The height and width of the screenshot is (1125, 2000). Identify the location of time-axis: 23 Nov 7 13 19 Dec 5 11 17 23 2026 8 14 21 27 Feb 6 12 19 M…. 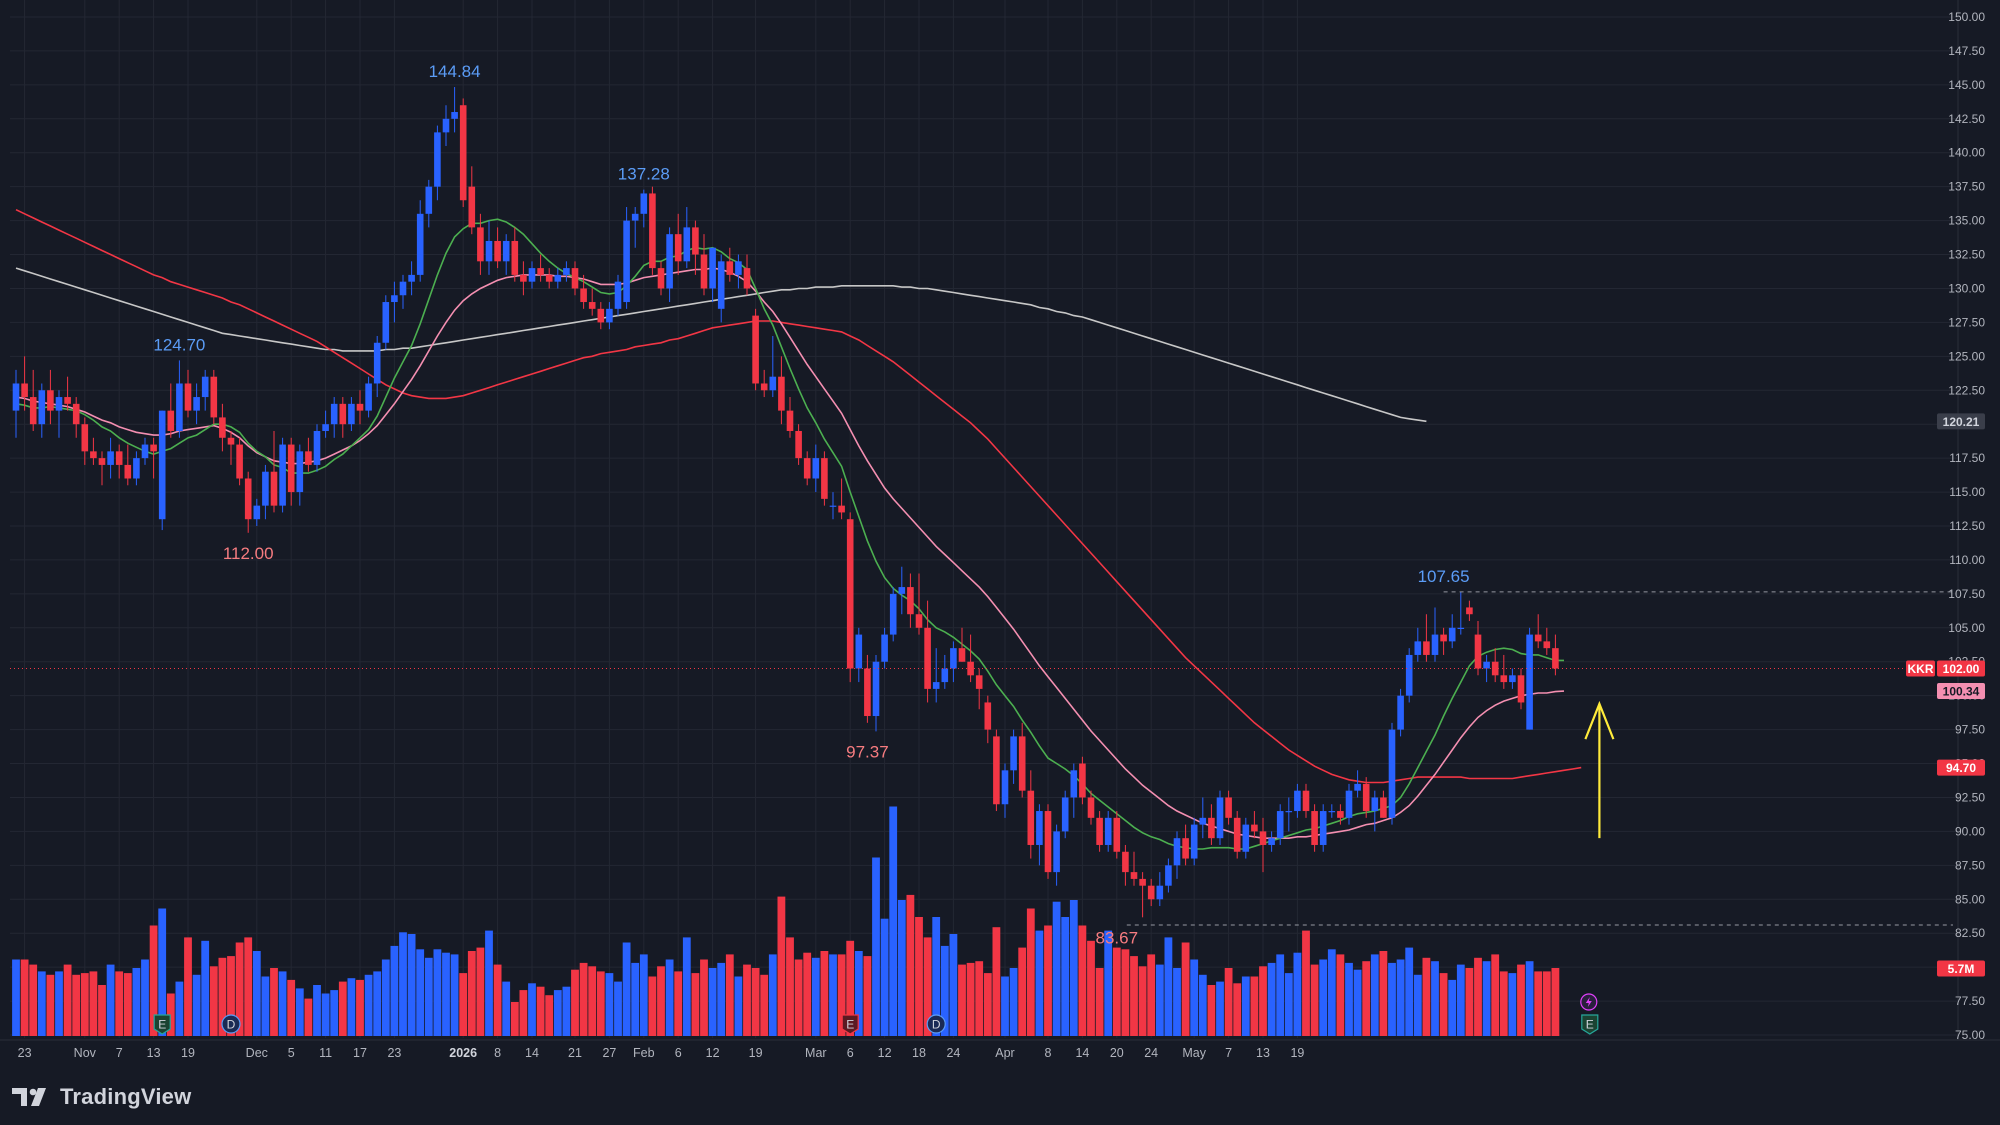
(661, 1053).